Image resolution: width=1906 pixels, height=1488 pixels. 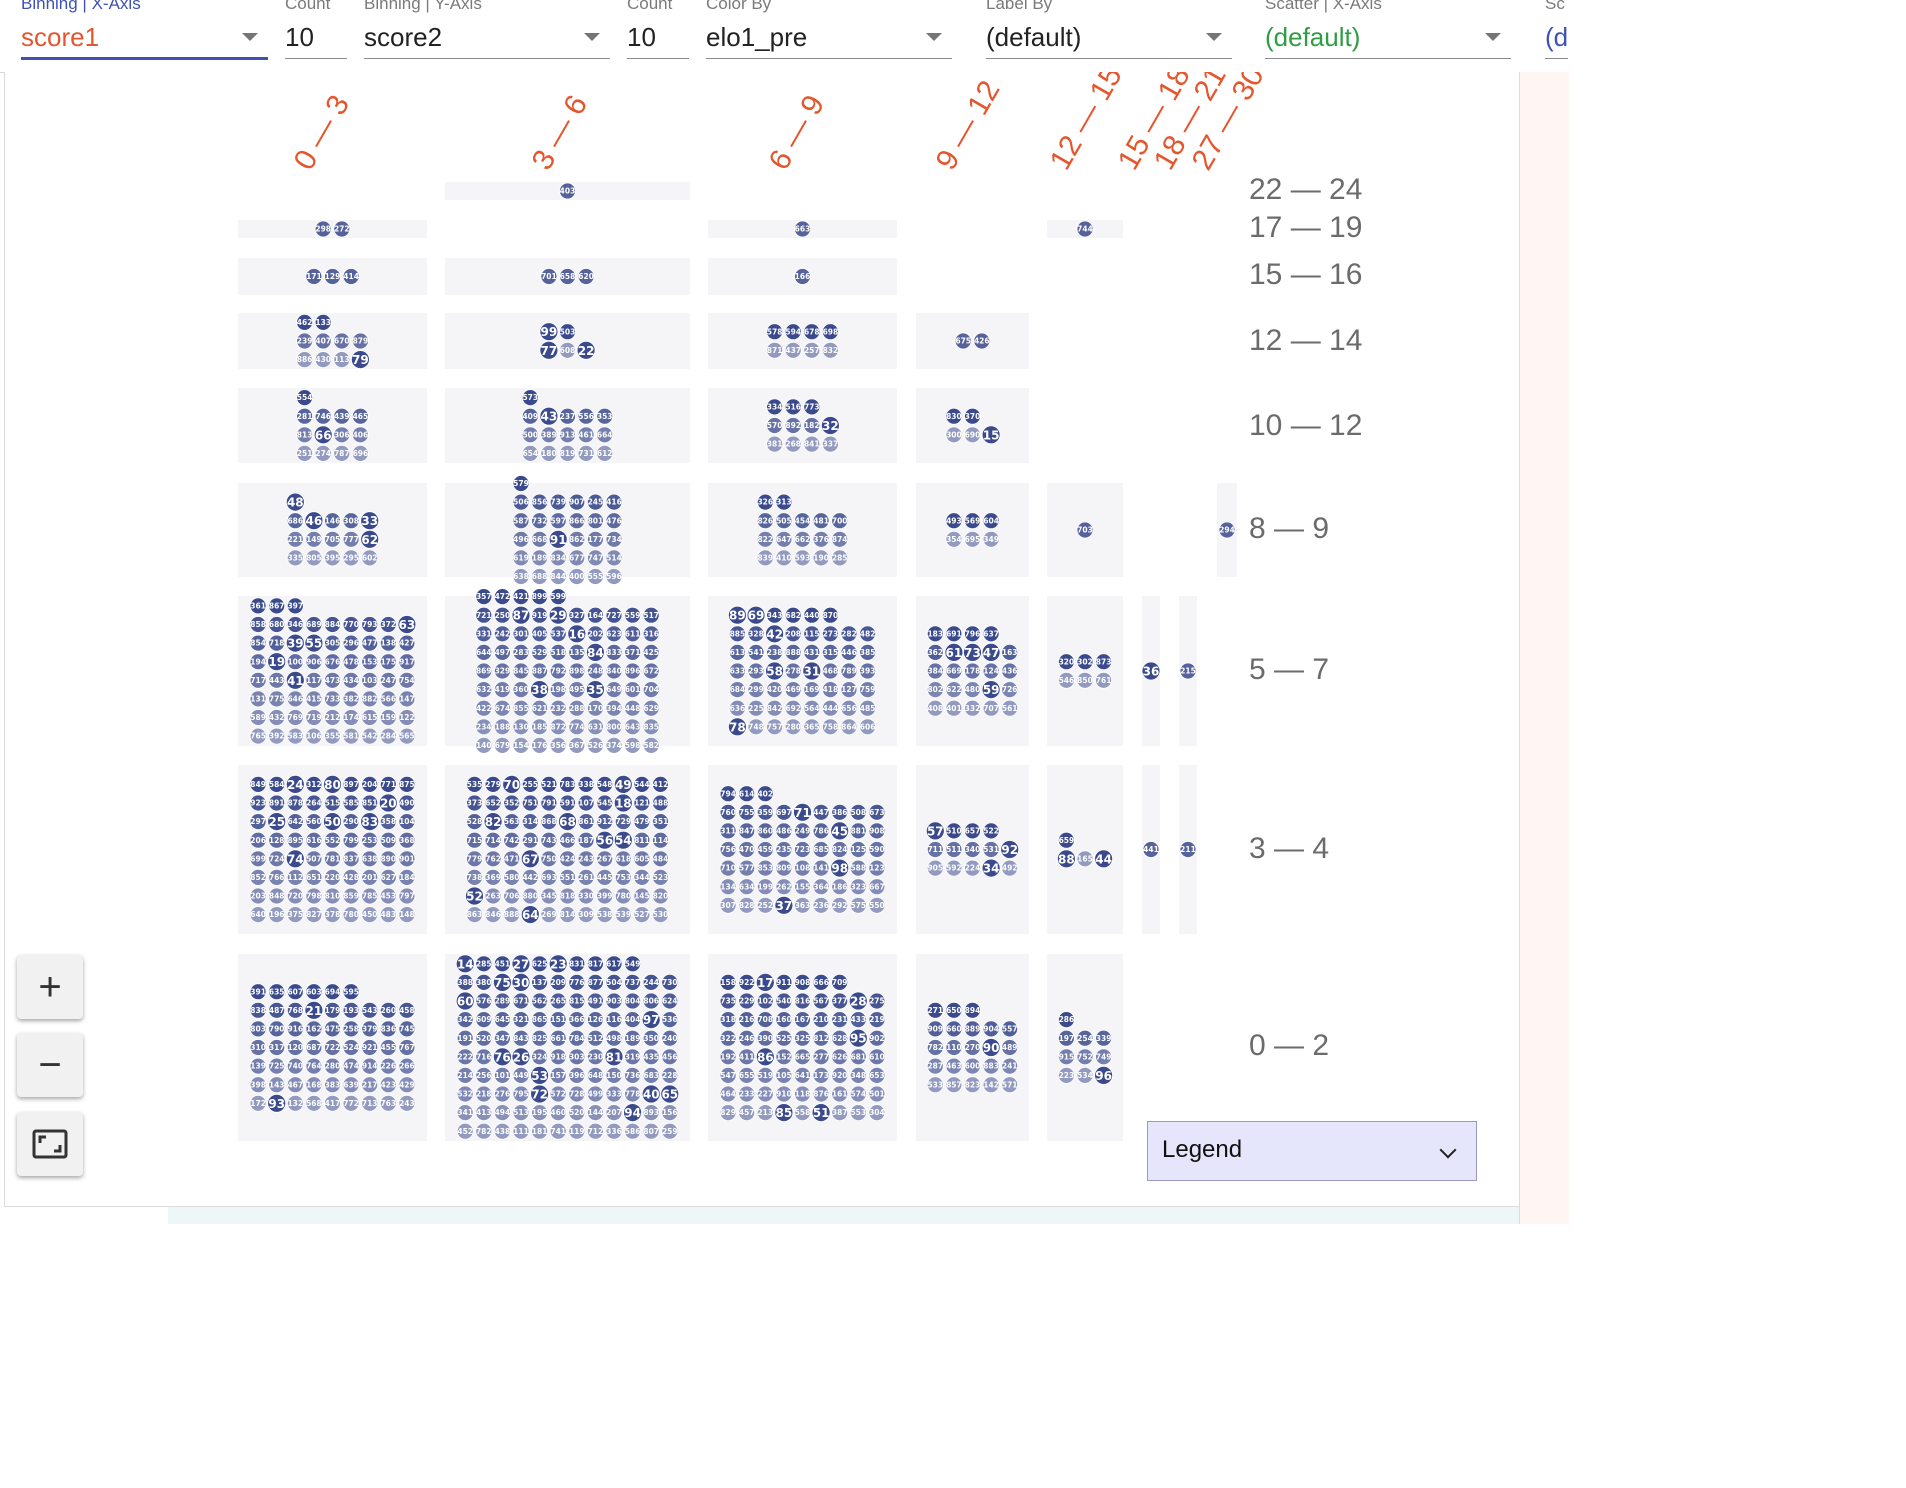 What do you see at coordinates (1010, 671) in the screenshot?
I see `data-point: 436` at bounding box center [1010, 671].